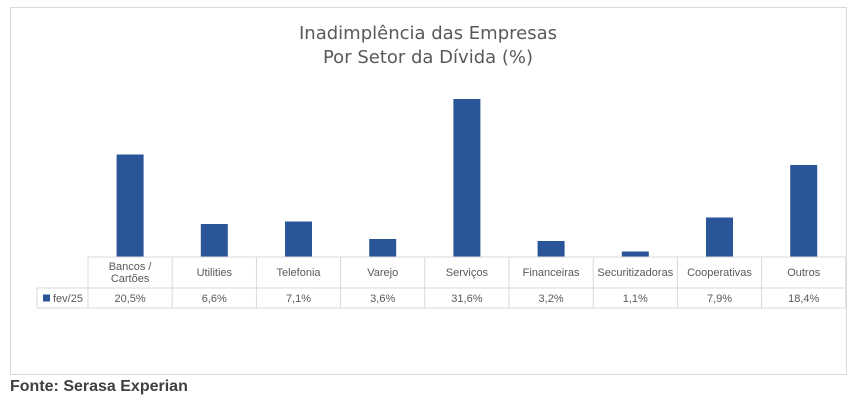  I want to click on data-label: 7,9%, so click(719, 299).